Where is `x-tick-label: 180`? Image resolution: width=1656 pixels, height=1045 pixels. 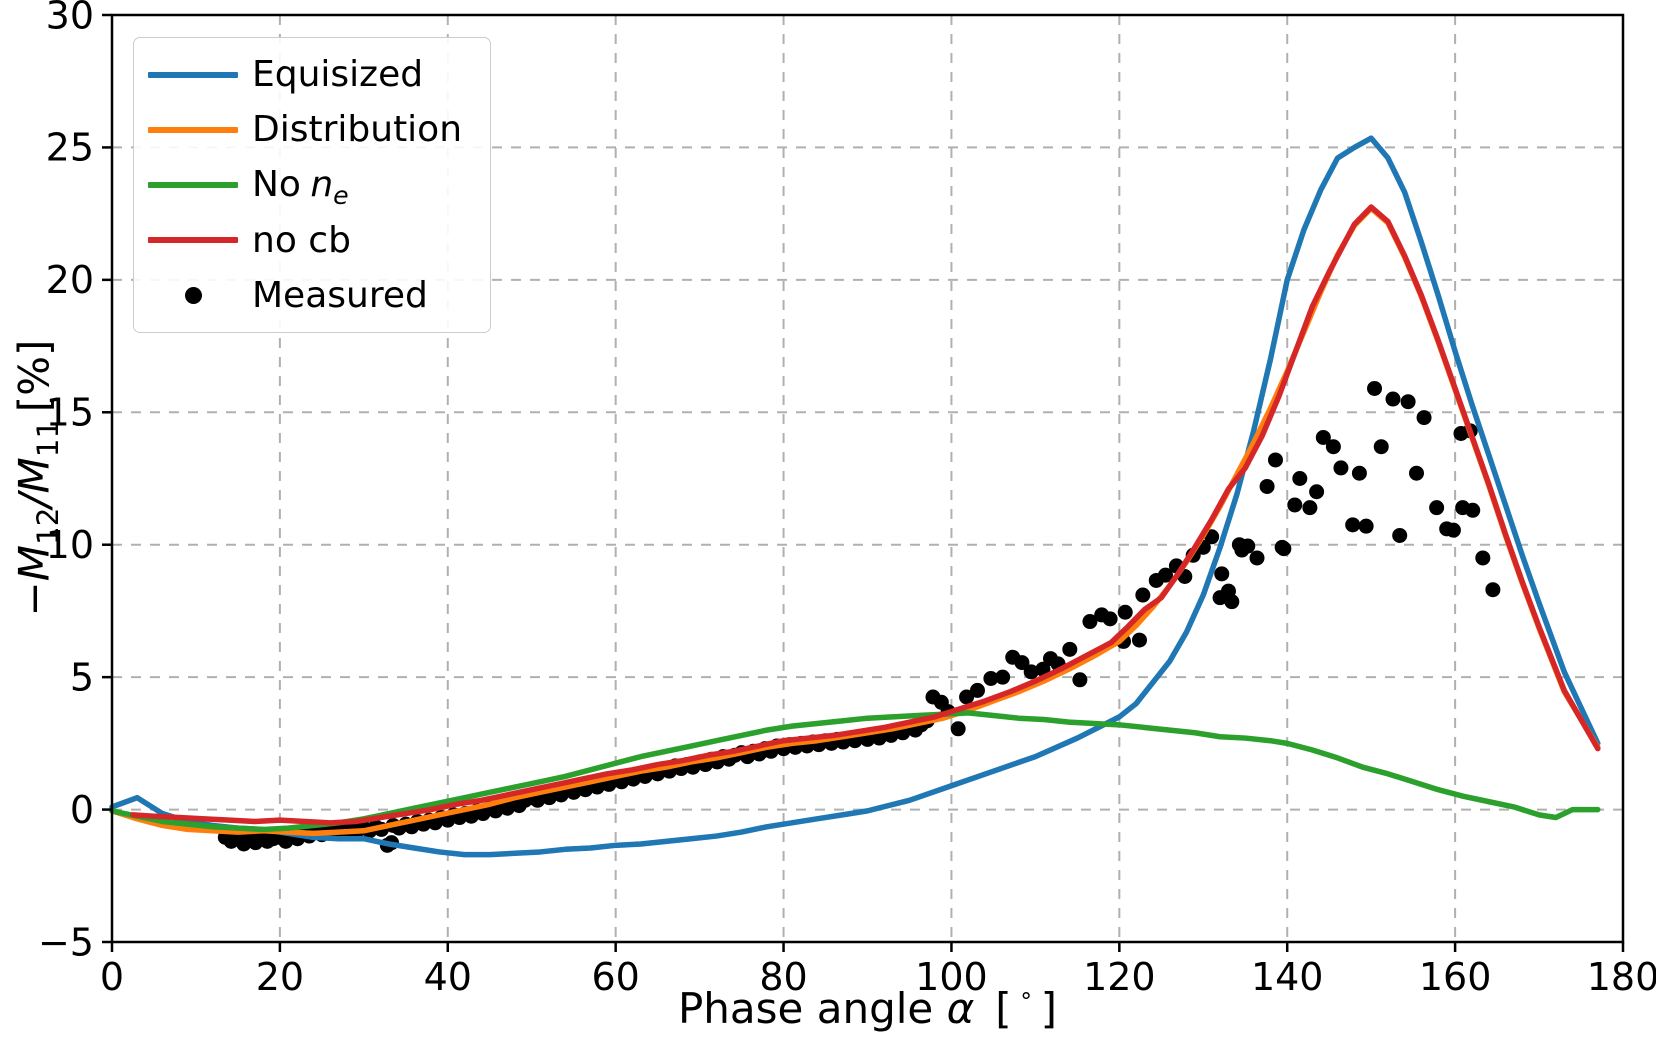
x-tick-label: 180 is located at coordinates (1621, 977).